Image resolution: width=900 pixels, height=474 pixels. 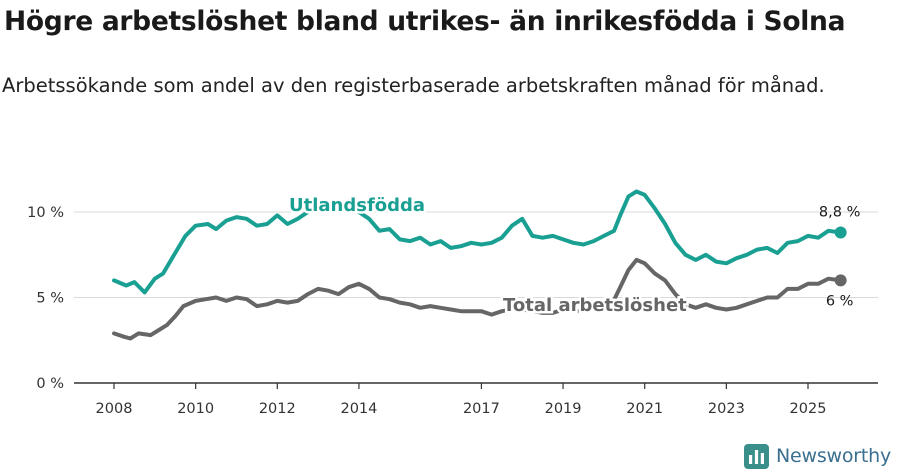 What do you see at coordinates (195, 409) in the screenshot?
I see `x-tick-label: 2010` at bounding box center [195, 409].